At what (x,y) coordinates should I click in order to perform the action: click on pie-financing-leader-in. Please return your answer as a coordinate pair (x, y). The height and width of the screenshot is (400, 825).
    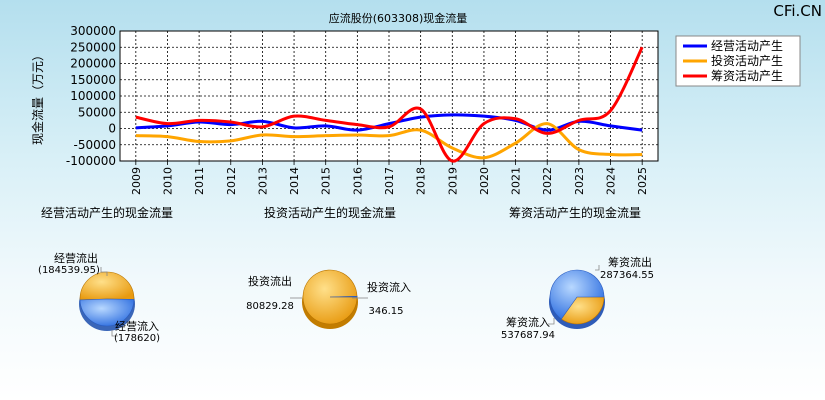
    Looking at the image, I should click on (551, 321).